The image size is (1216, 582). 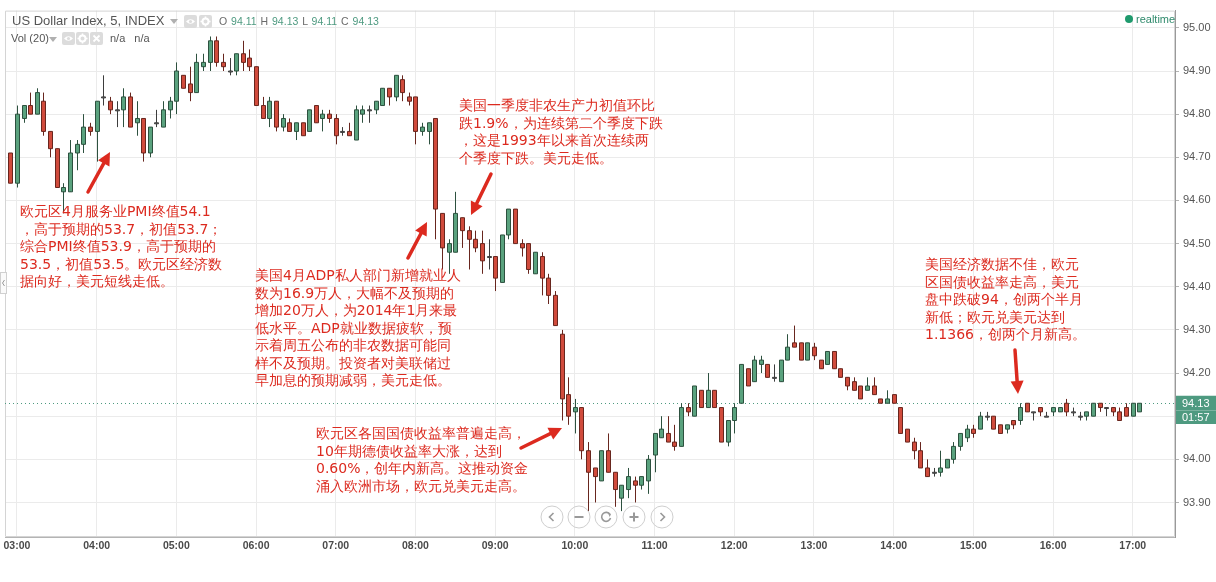 I want to click on y-tick-label: 94.00, so click(x=1197, y=458).